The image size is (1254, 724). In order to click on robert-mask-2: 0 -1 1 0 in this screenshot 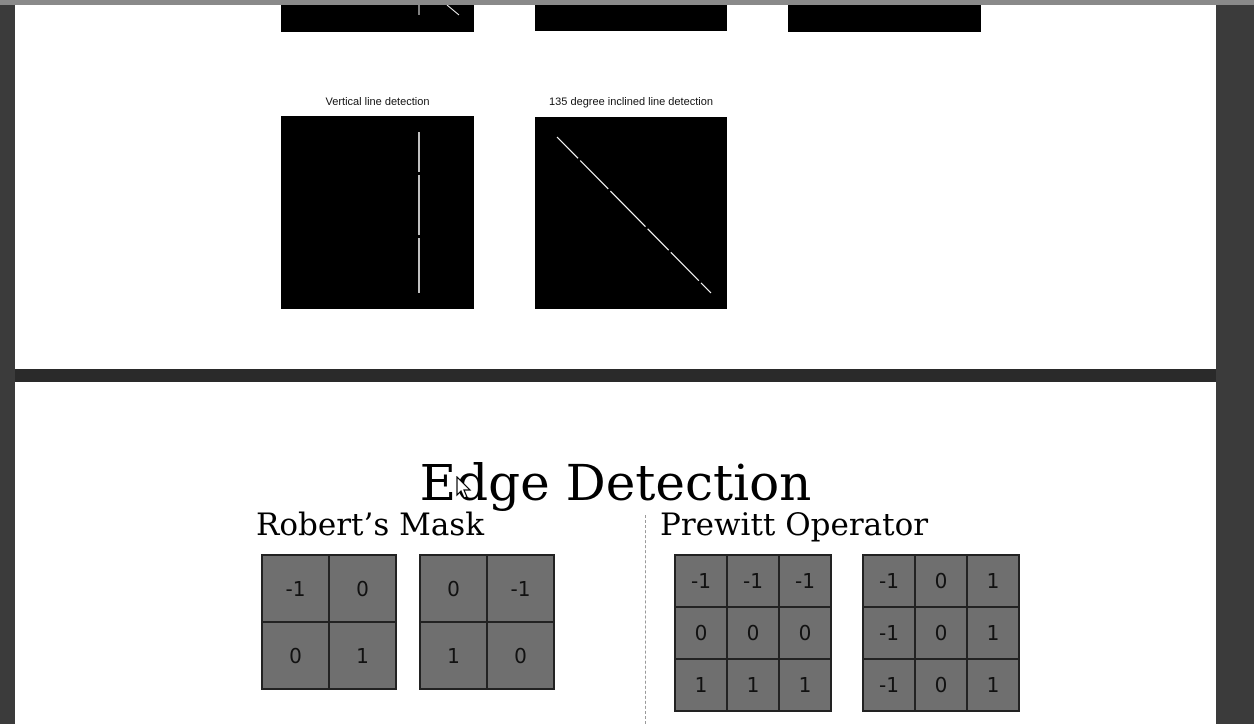, I will do `click(487, 622)`.